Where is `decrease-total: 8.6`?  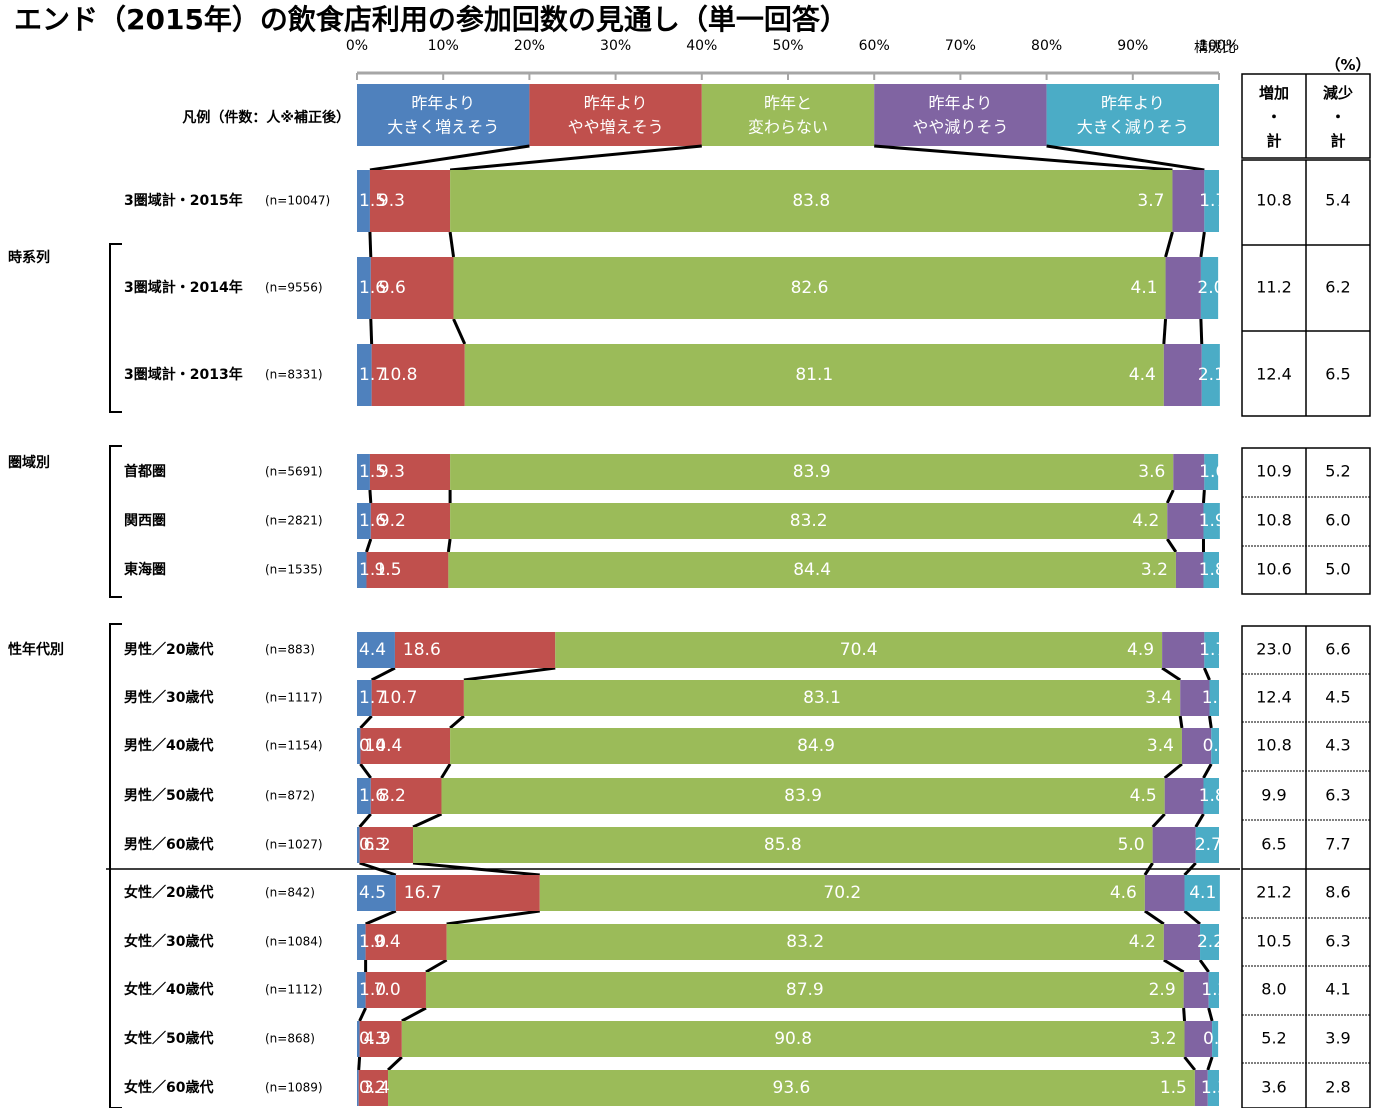 decrease-total: 8.6 is located at coordinates (1337, 892).